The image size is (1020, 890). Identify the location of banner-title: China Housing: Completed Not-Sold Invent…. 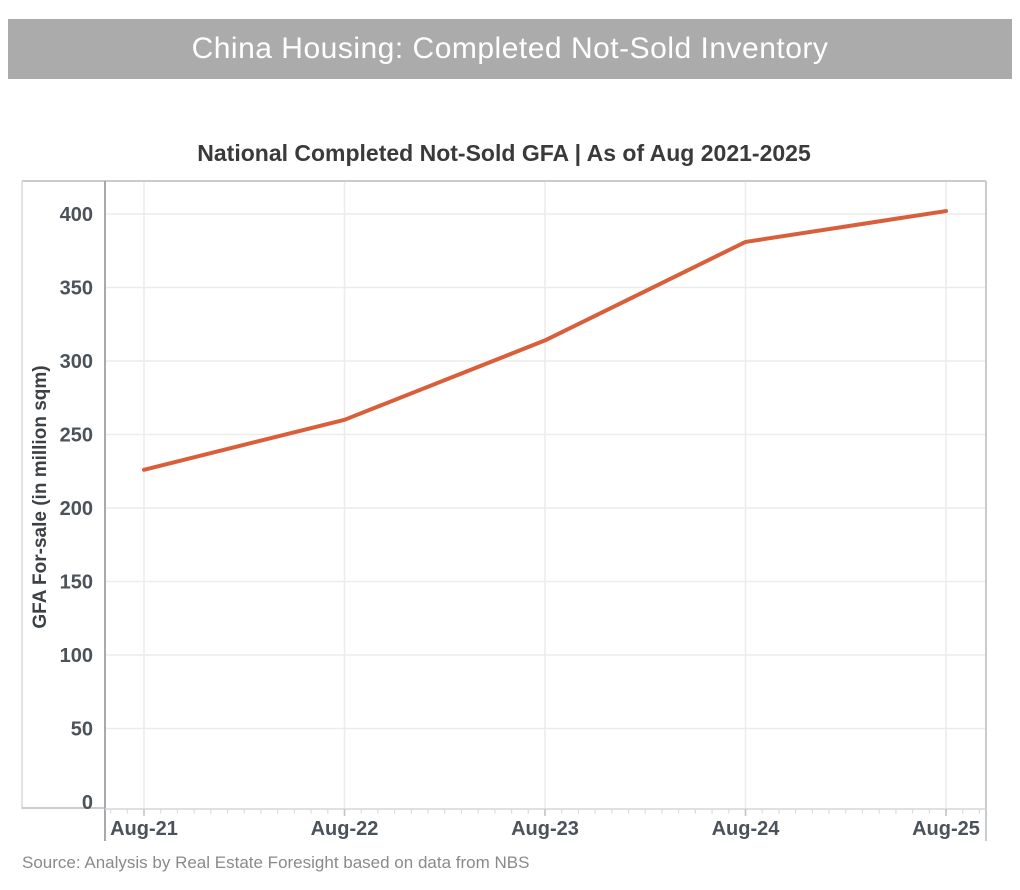
(510, 48).